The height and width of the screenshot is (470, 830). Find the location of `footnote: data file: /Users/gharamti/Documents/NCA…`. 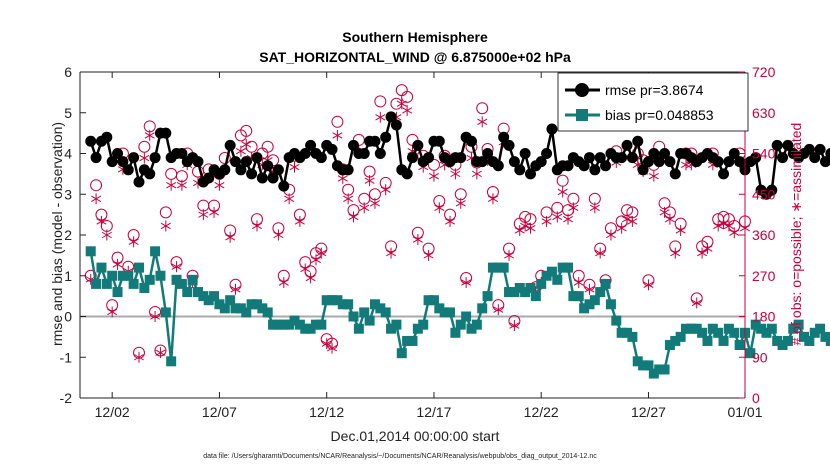

footnote: data file: /Users/gharamti/Documents/NCA… is located at coordinates (400, 456).